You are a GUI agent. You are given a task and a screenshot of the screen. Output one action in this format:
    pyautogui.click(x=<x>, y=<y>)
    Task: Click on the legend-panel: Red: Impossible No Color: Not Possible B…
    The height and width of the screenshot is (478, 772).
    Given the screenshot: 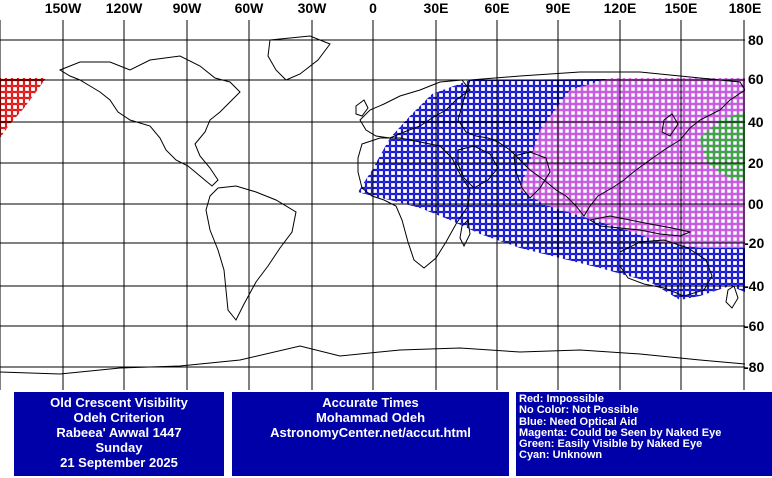 What is the action you would take?
    pyautogui.click(x=644, y=434)
    